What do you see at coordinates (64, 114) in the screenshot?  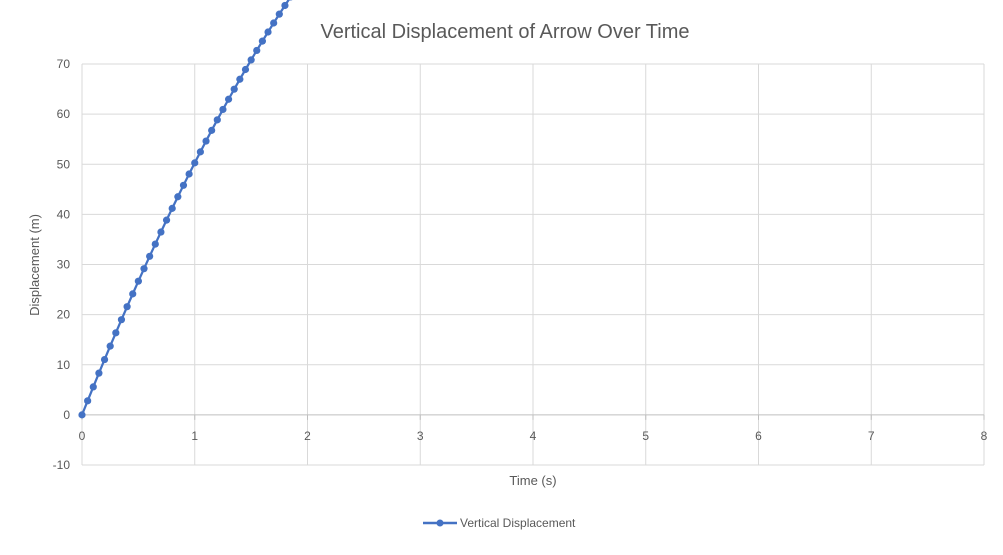 I see `y-tick-label: 60` at bounding box center [64, 114].